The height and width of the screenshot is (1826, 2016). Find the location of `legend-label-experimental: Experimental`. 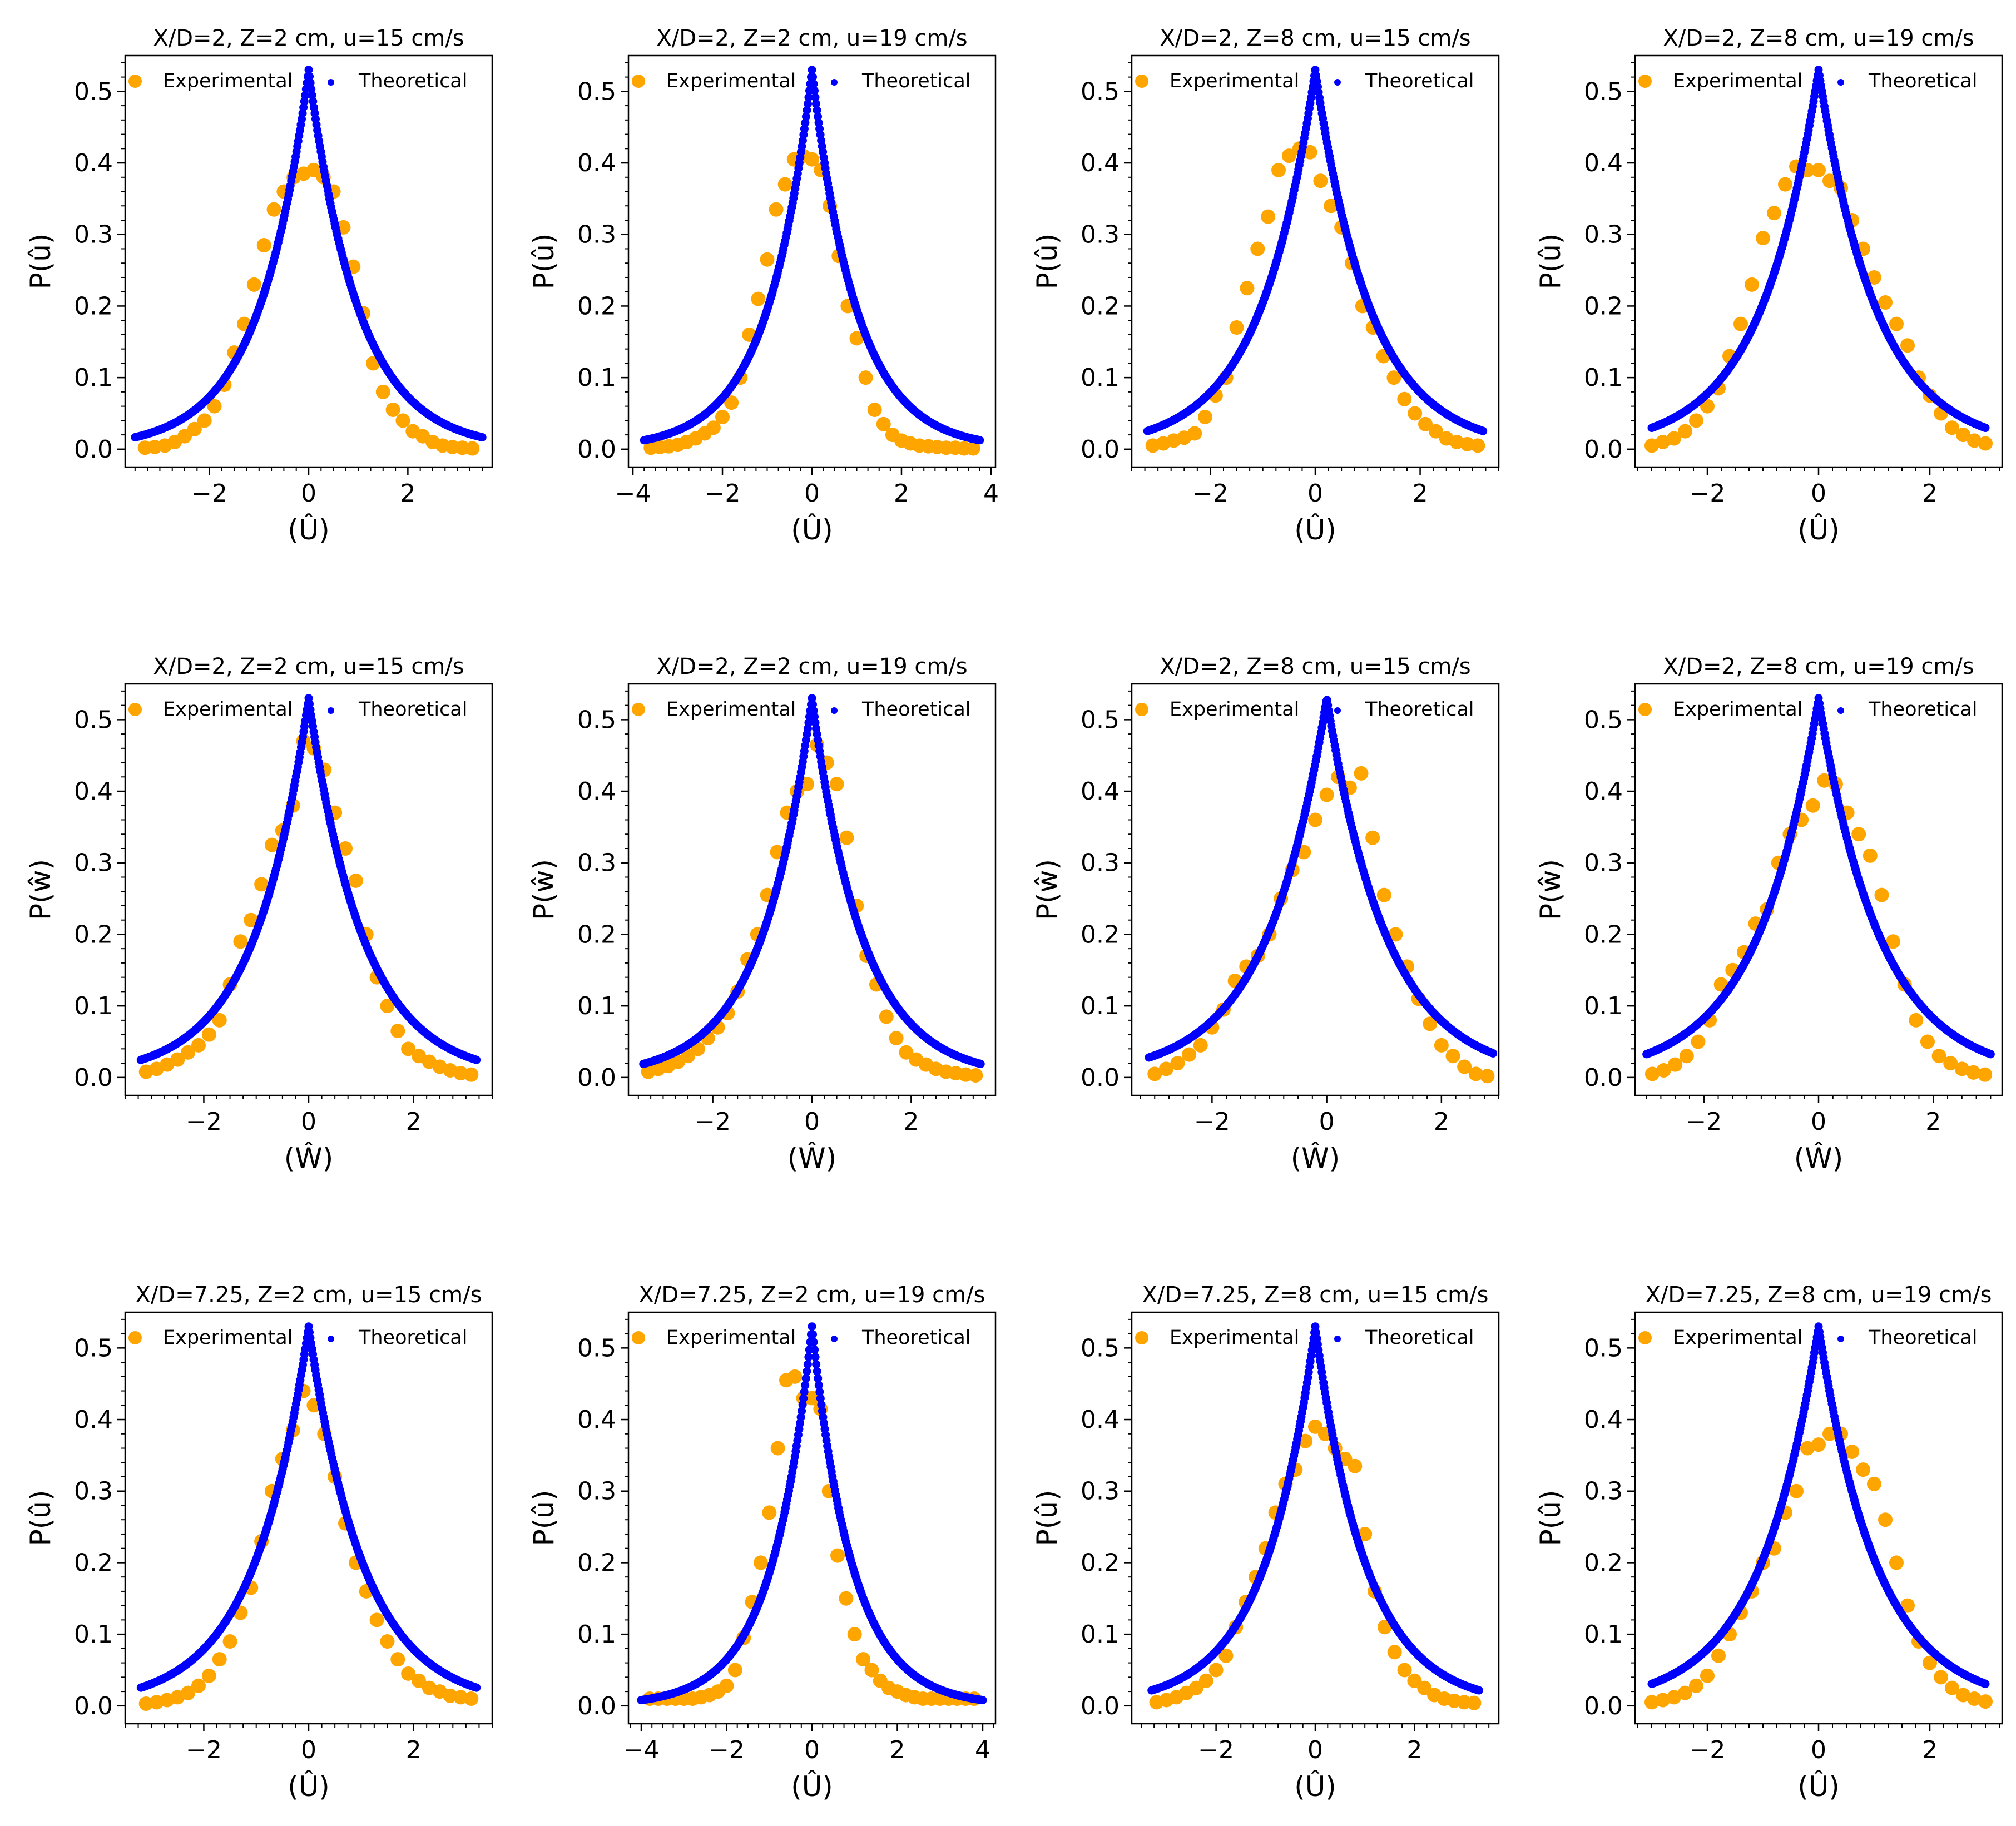

legend-label-experimental: Experimental is located at coordinates (1737, 709).